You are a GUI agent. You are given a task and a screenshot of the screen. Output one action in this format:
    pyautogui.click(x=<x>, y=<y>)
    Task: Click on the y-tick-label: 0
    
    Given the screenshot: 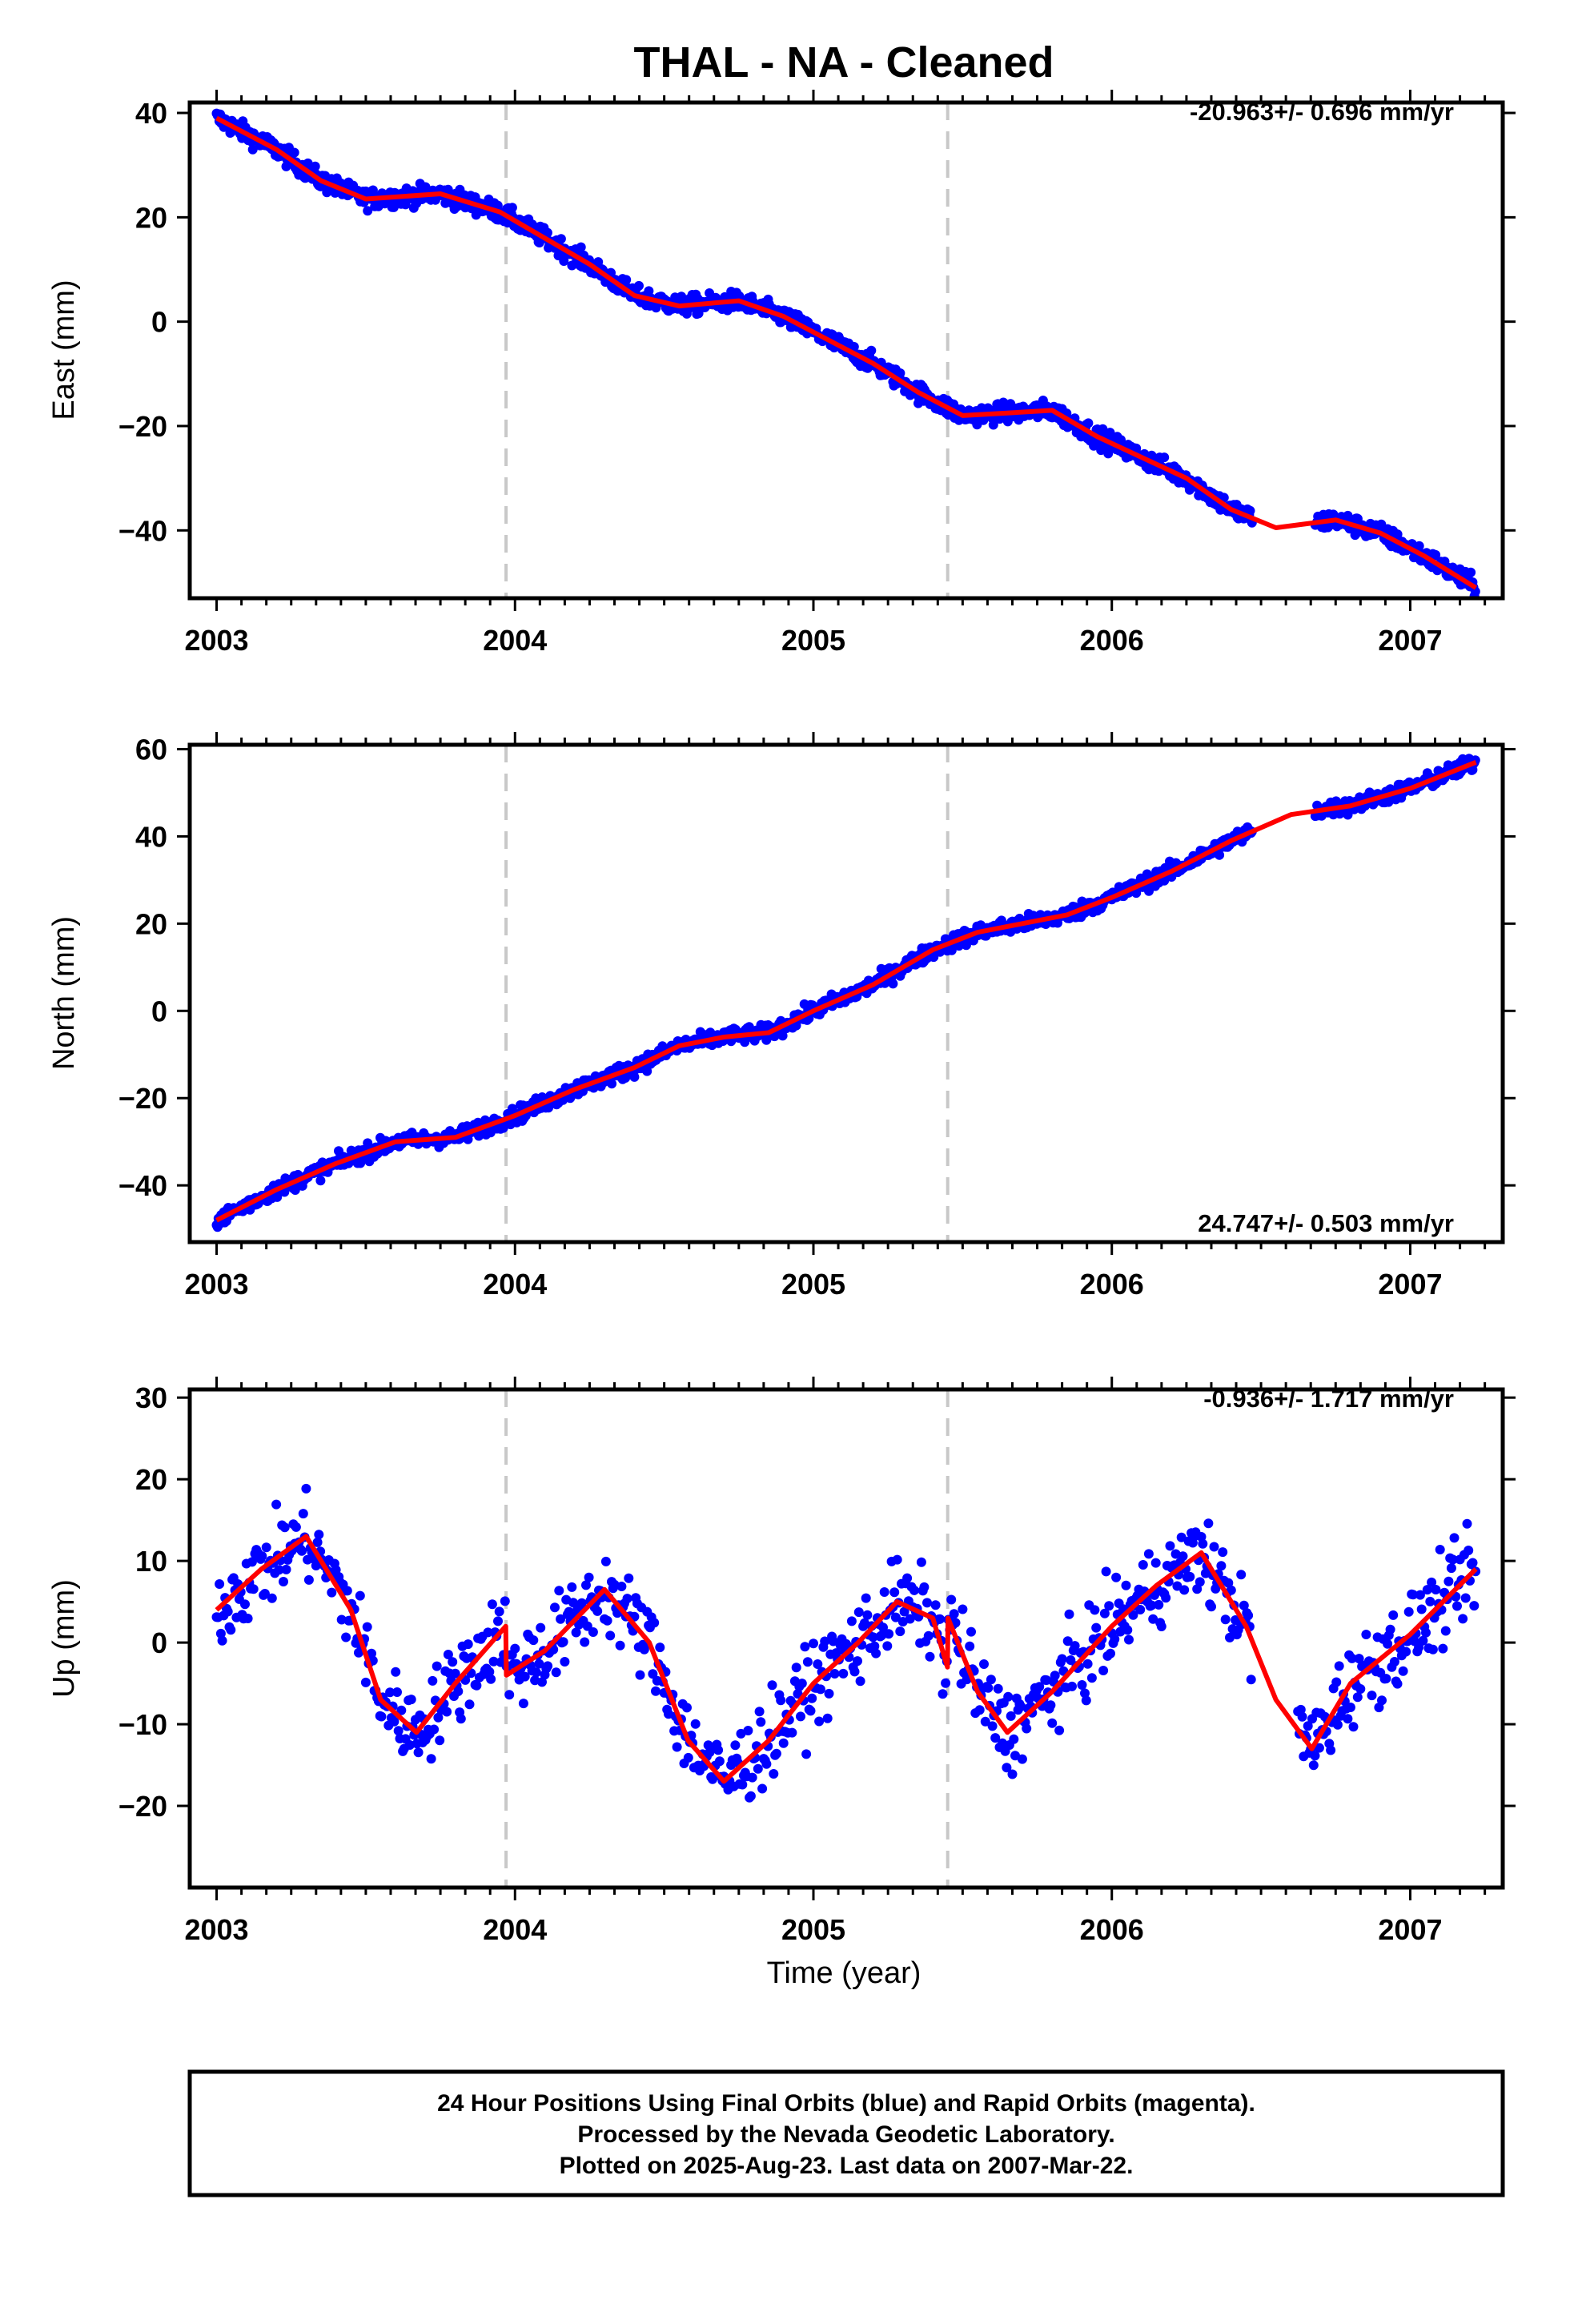 What is the action you would take?
    pyautogui.click(x=159, y=1011)
    